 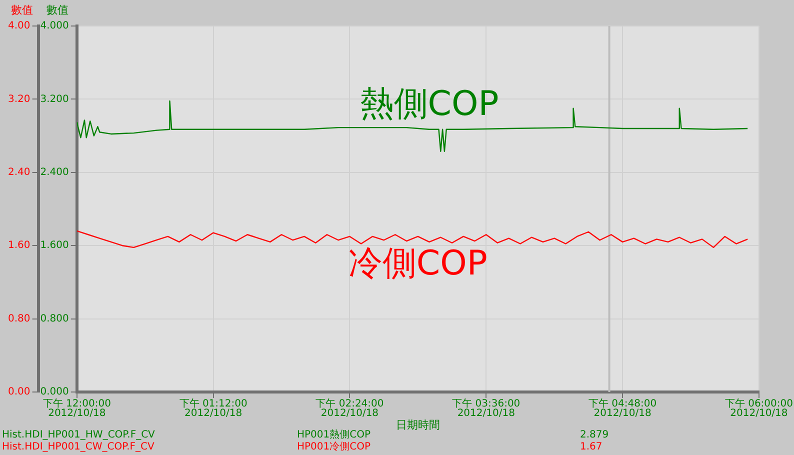 What do you see at coordinates (54, 246) in the screenshot?
I see `y2-tick-label: 1.600` at bounding box center [54, 246].